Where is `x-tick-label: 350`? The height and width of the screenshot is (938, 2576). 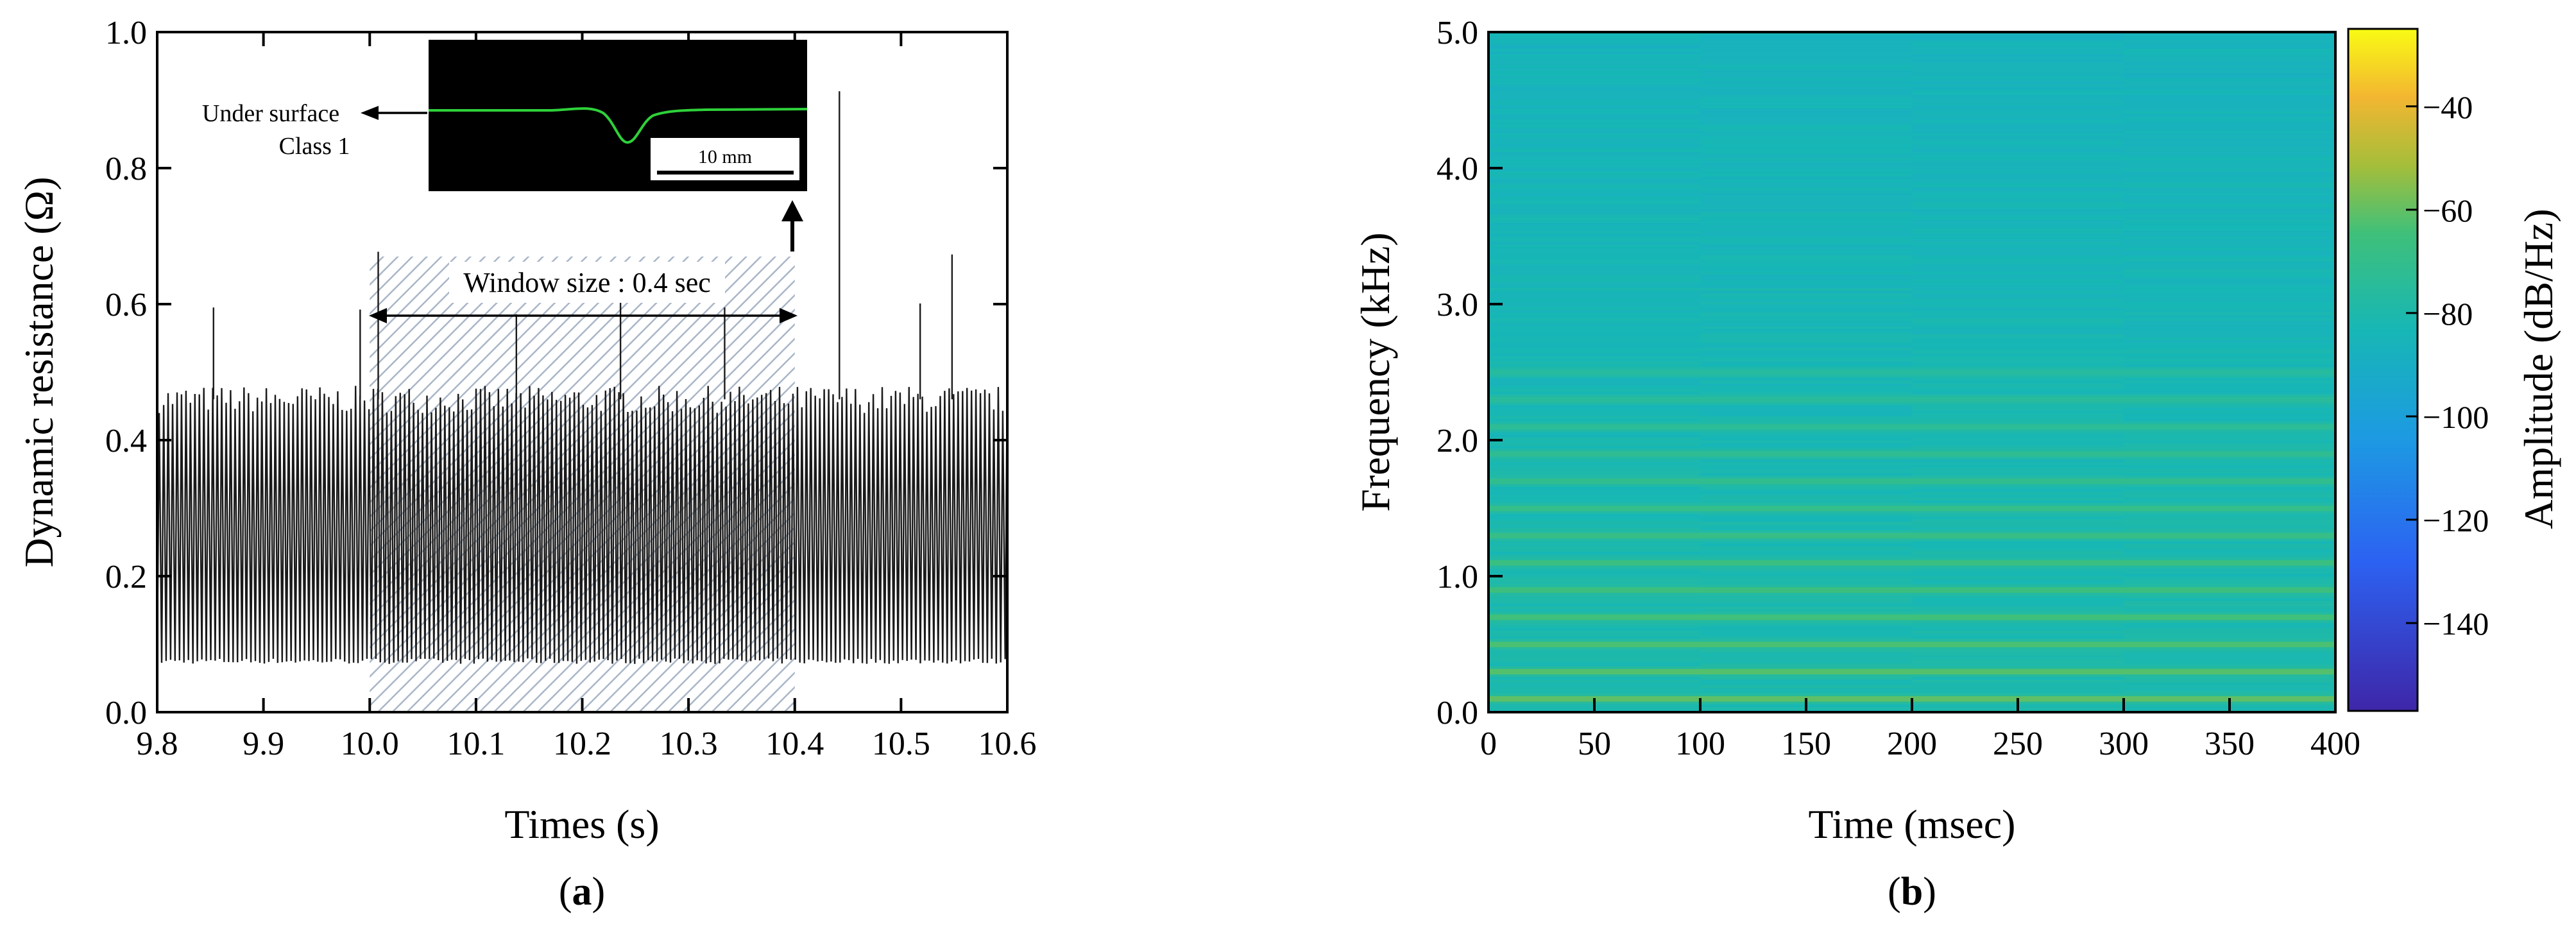 x-tick-label: 350 is located at coordinates (2230, 744).